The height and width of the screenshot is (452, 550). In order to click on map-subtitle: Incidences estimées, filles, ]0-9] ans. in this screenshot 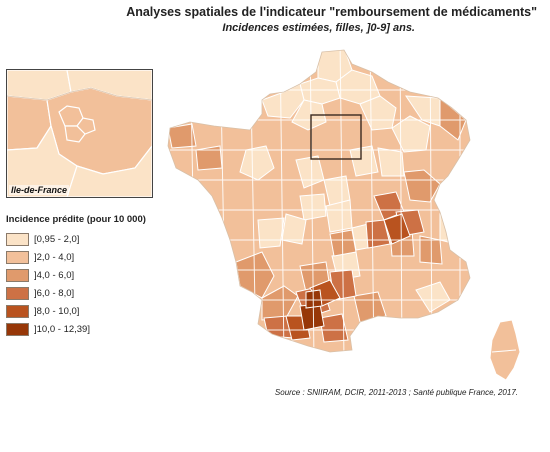, I will do `click(318, 28)`.